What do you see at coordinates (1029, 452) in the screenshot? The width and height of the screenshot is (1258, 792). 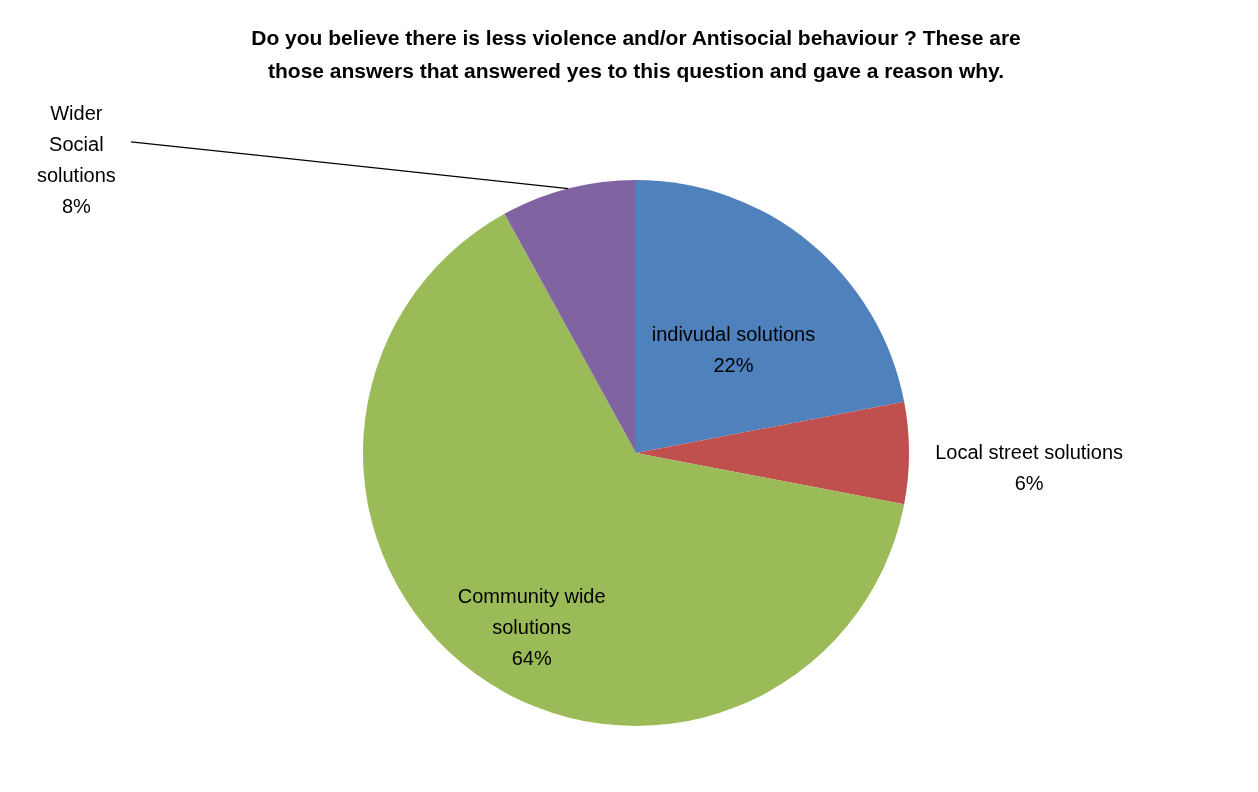 I see `slice-label: Local street solutions` at bounding box center [1029, 452].